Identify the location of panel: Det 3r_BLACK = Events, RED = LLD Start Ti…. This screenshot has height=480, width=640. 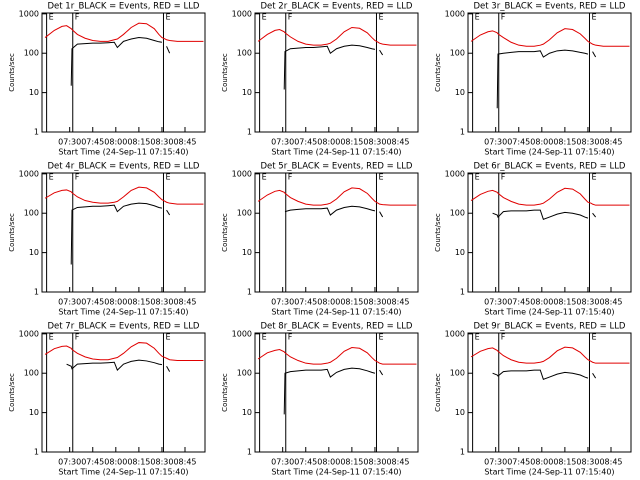
(533, 79).